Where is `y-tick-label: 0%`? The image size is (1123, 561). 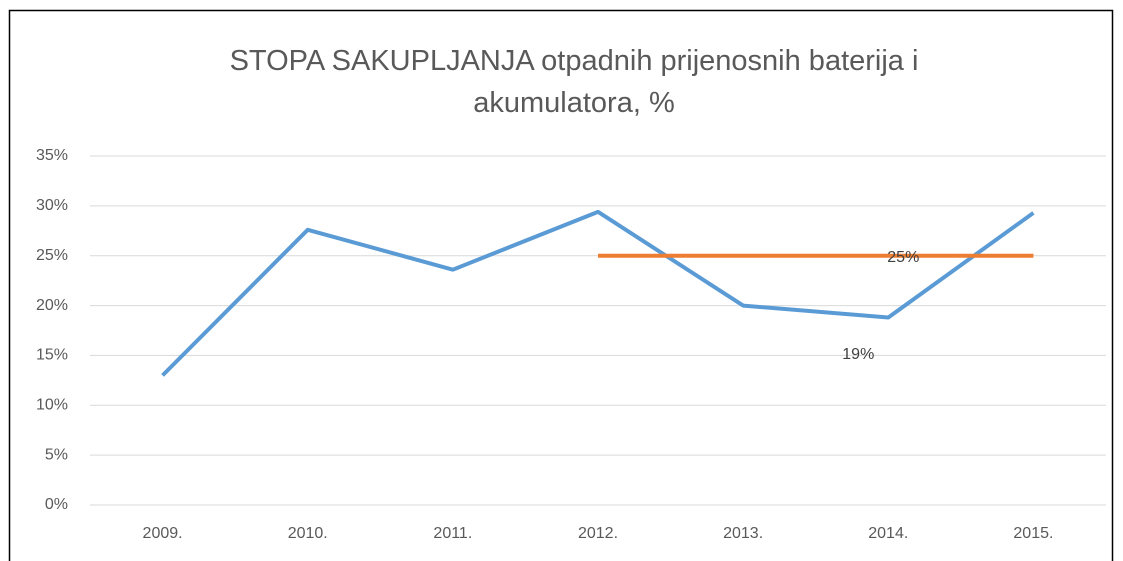
y-tick-label: 0% is located at coordinates (56, 504).